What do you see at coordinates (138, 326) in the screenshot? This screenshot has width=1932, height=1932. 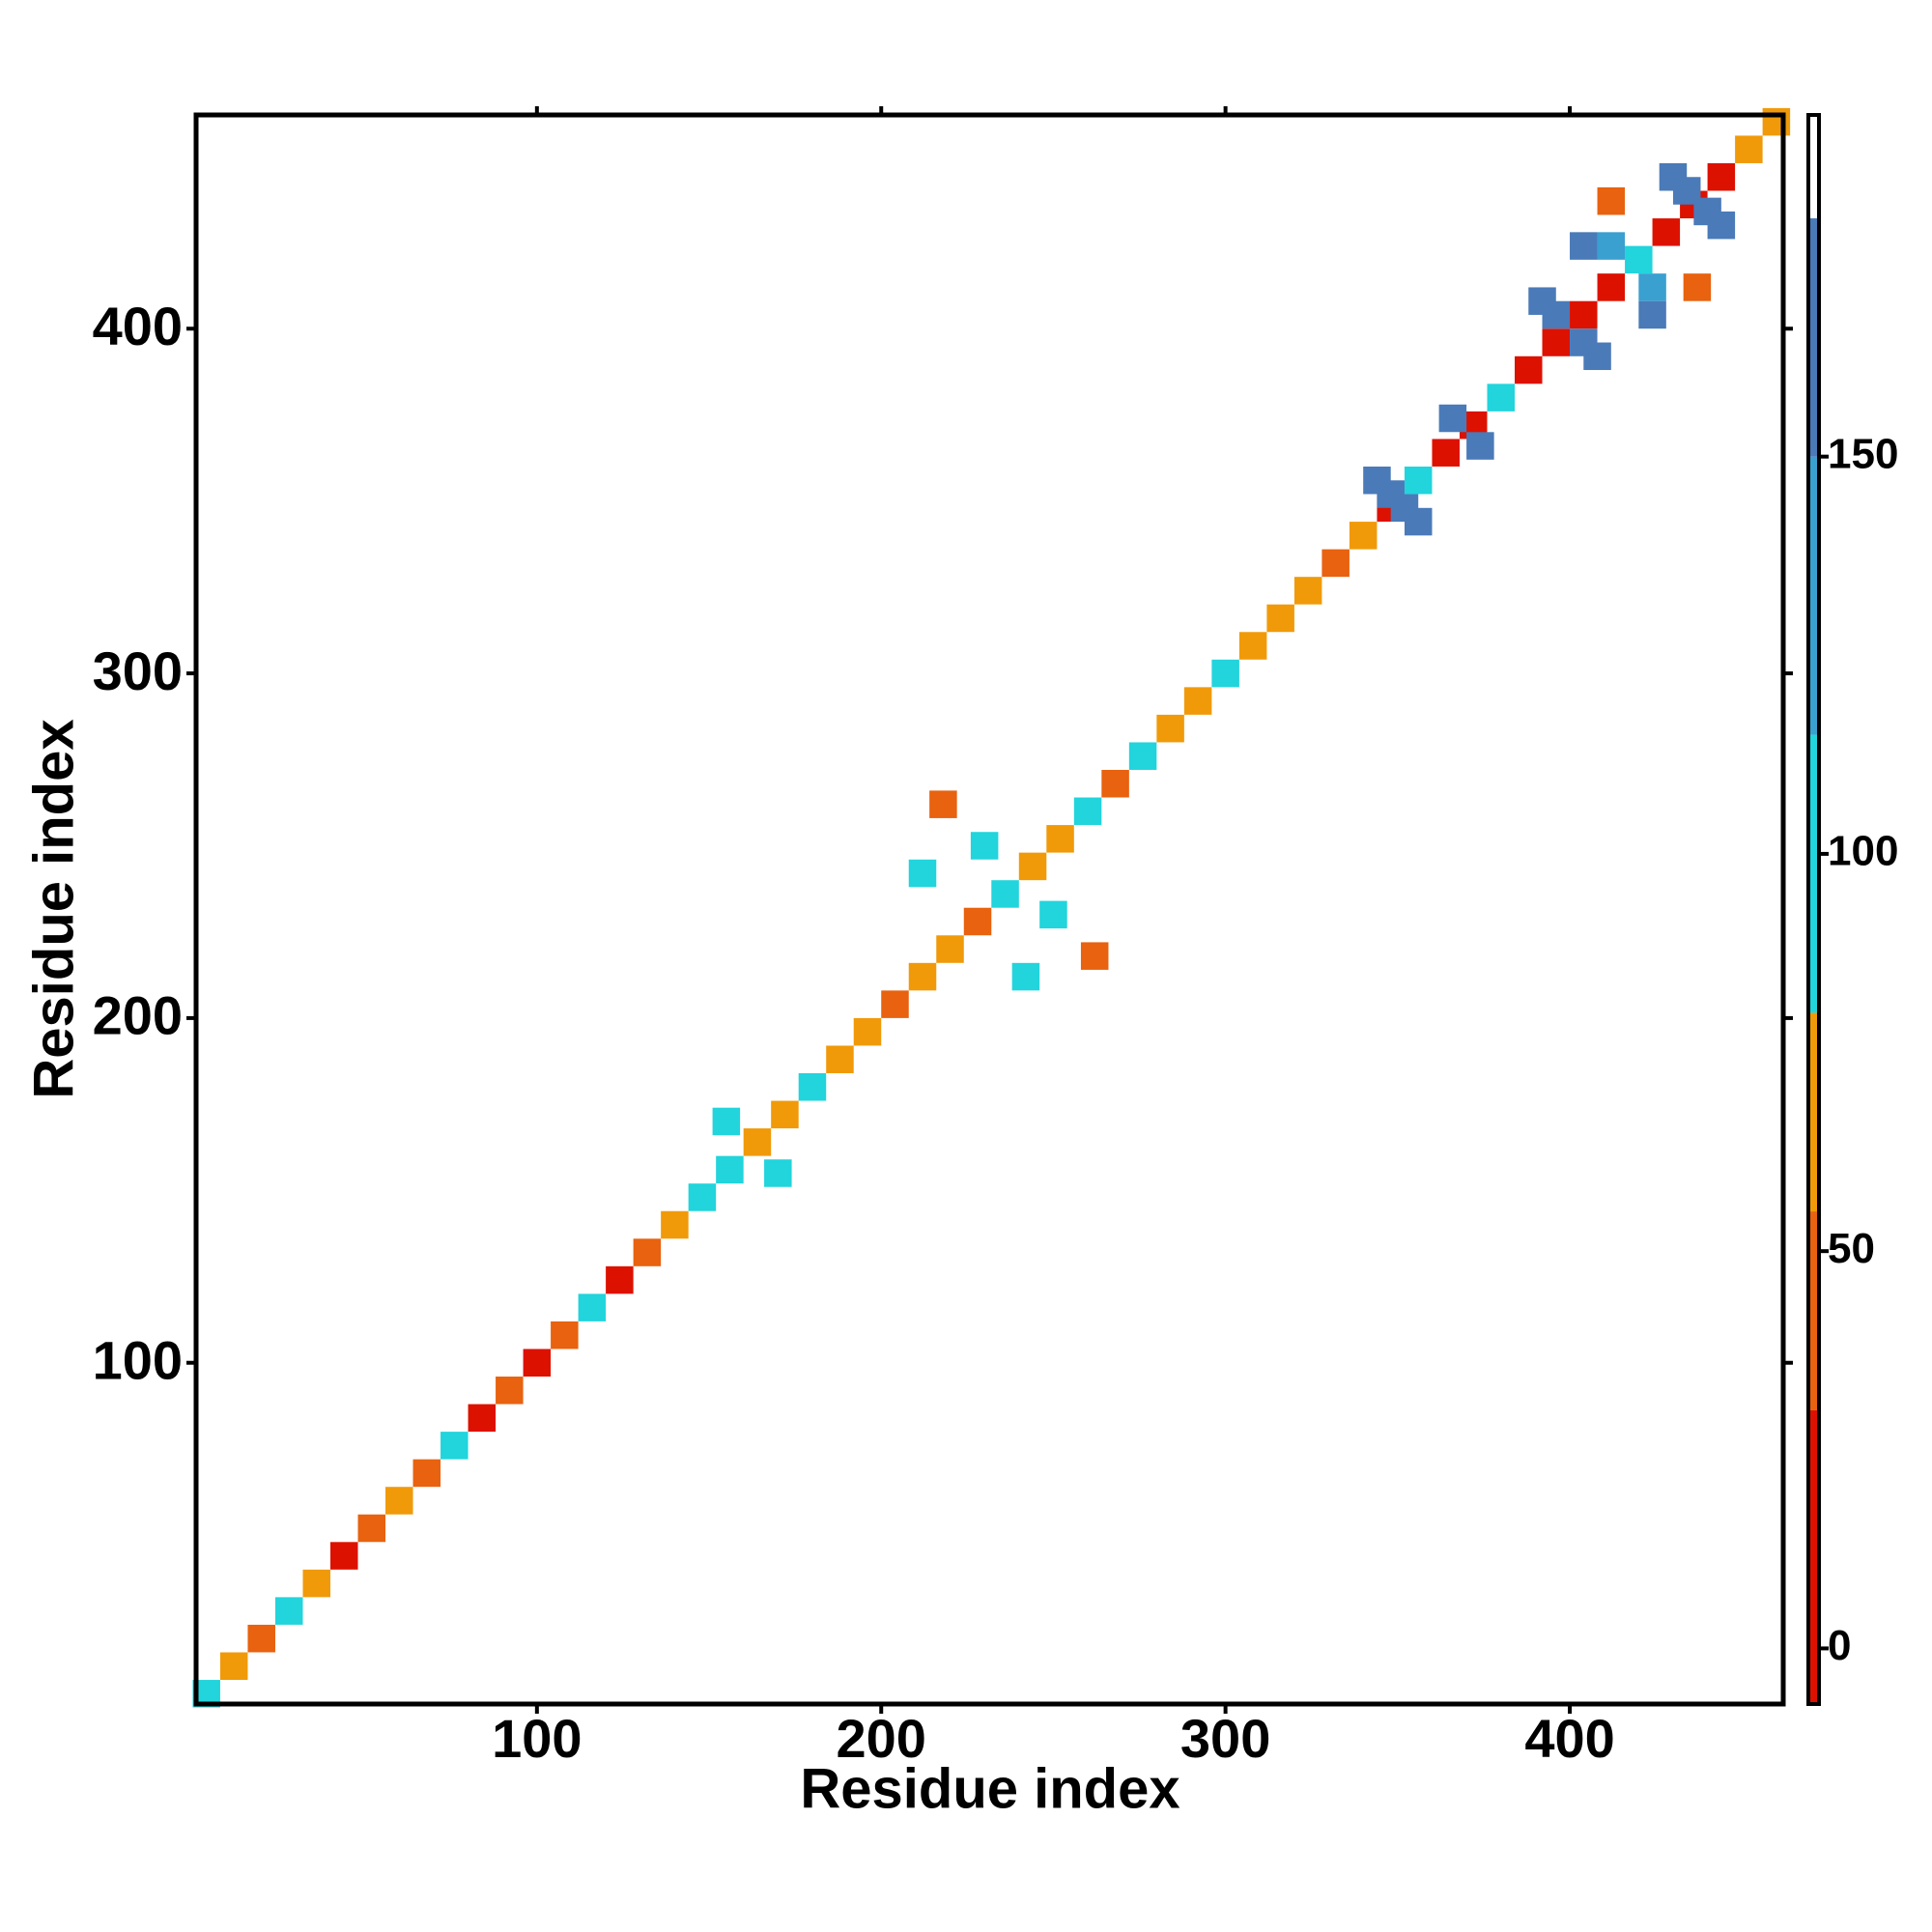 I see `y-tick-label: 400` at bounding box center [138, 326].